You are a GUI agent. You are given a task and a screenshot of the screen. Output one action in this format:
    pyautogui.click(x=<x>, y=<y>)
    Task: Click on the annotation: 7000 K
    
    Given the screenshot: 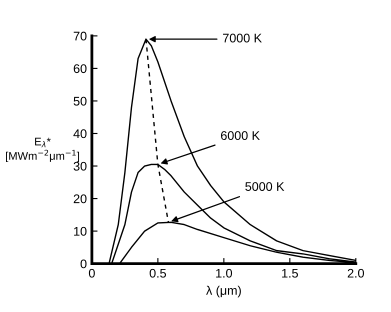 What is the action you would take?
    pyautogui.click(x=242, y=38)
    